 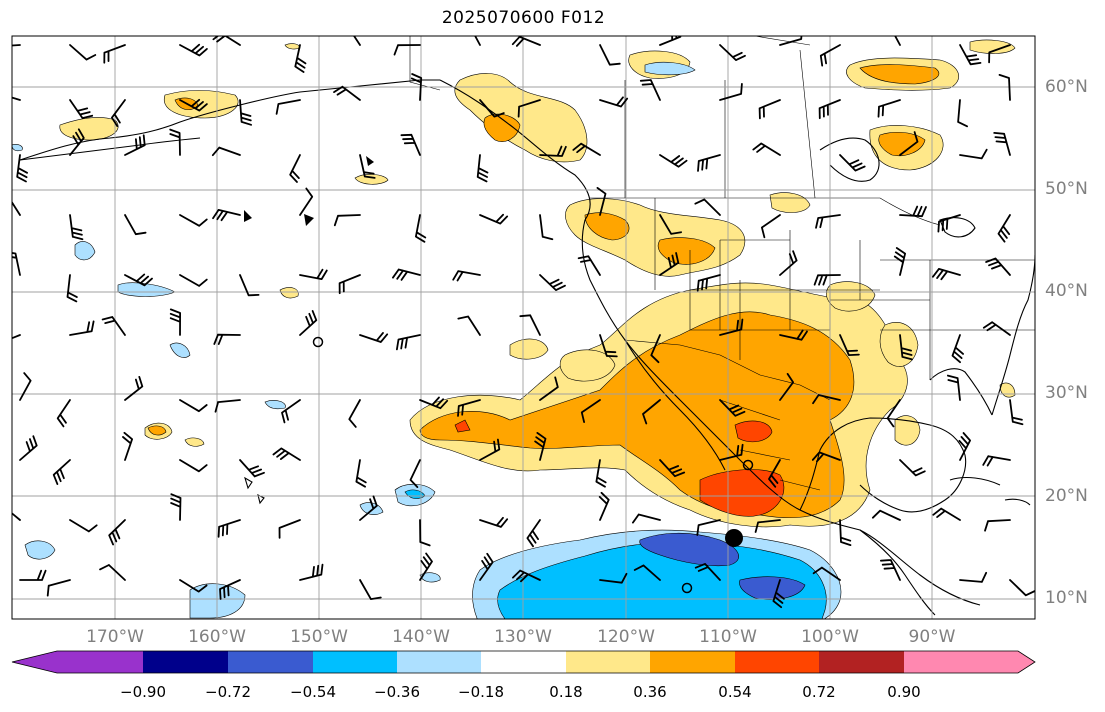 I want to click on colorbar-extend-high, so click(x=1026, y=662).